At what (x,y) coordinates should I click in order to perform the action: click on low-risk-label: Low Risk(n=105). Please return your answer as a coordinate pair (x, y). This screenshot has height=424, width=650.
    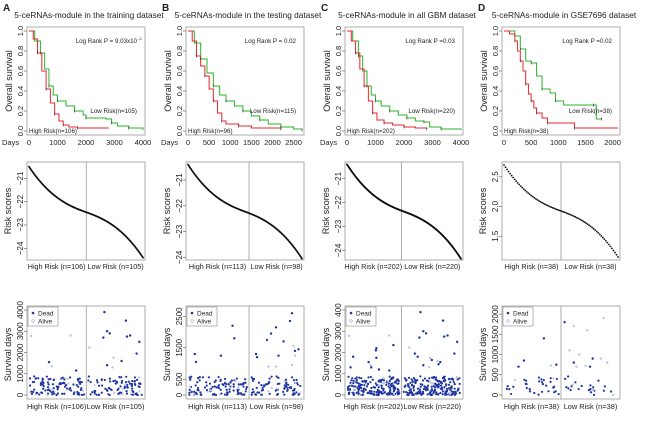
    Looking at the image, I should click on (113, 111).